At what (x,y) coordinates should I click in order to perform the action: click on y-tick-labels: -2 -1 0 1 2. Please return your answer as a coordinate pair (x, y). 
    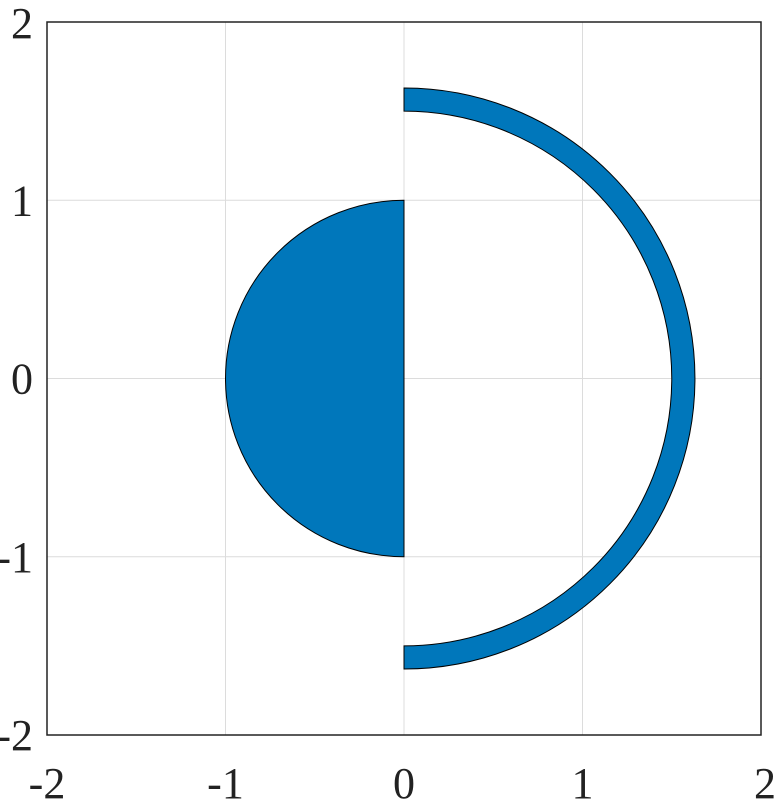
    Looking at the image, I should click on (16, 380).